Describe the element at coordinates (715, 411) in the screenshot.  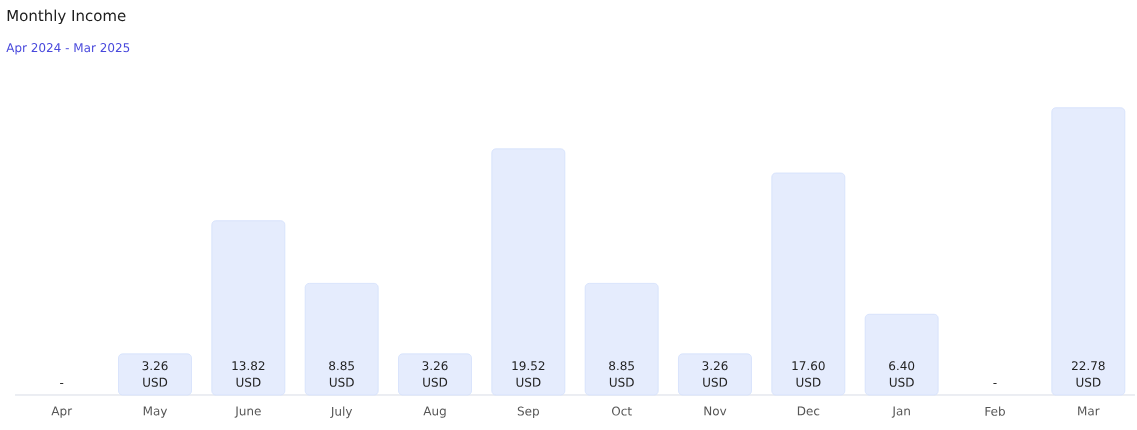
I see `x-tick-label: Nov` at that location.